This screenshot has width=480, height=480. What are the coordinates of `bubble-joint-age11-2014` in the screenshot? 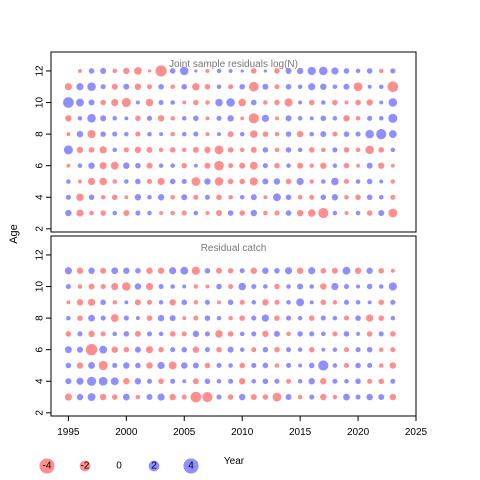 It's located at (288, 86).